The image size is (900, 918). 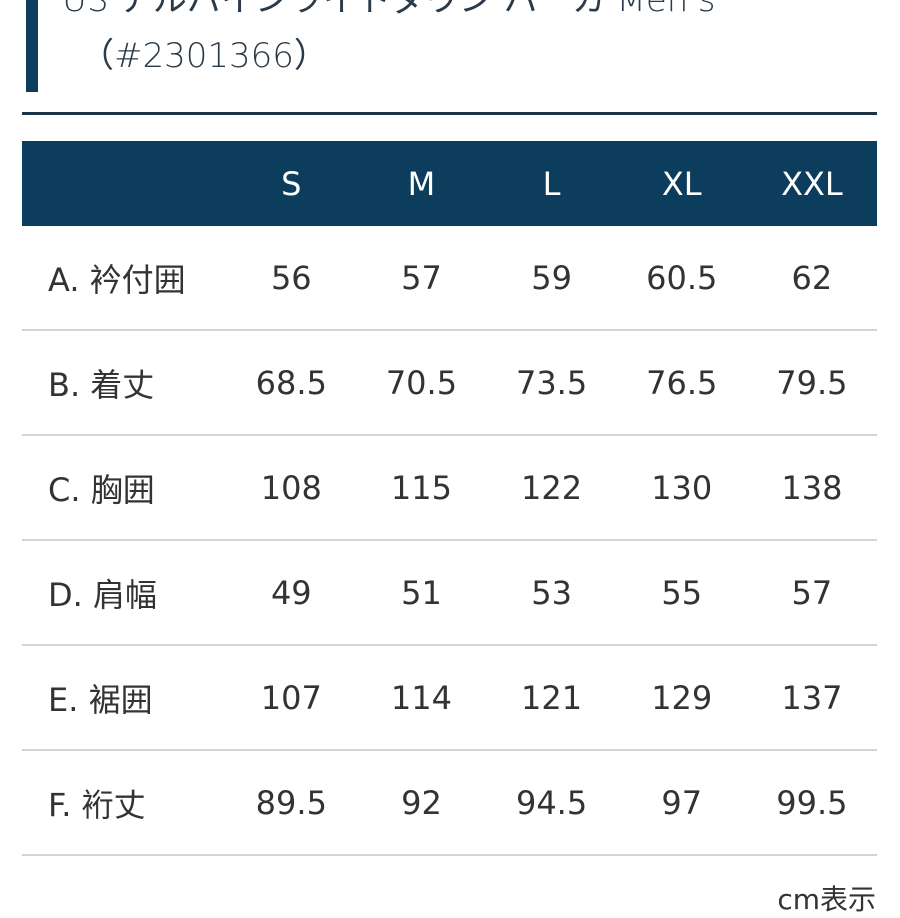 I want to click on cell-value: 121, so click(x=551, y=698).